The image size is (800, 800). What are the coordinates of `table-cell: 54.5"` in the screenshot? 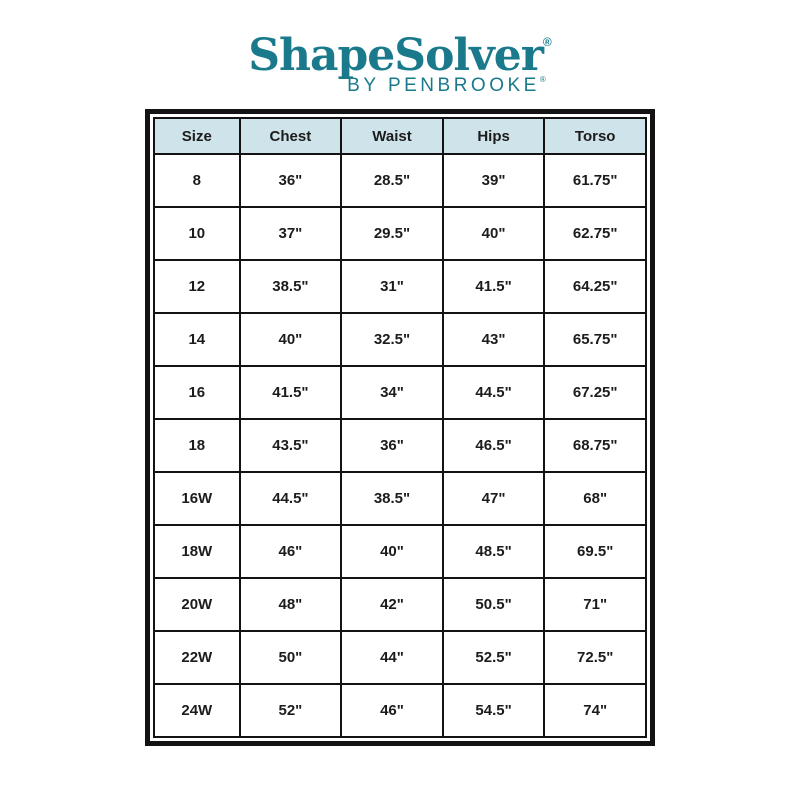 It's located at (493, 711).